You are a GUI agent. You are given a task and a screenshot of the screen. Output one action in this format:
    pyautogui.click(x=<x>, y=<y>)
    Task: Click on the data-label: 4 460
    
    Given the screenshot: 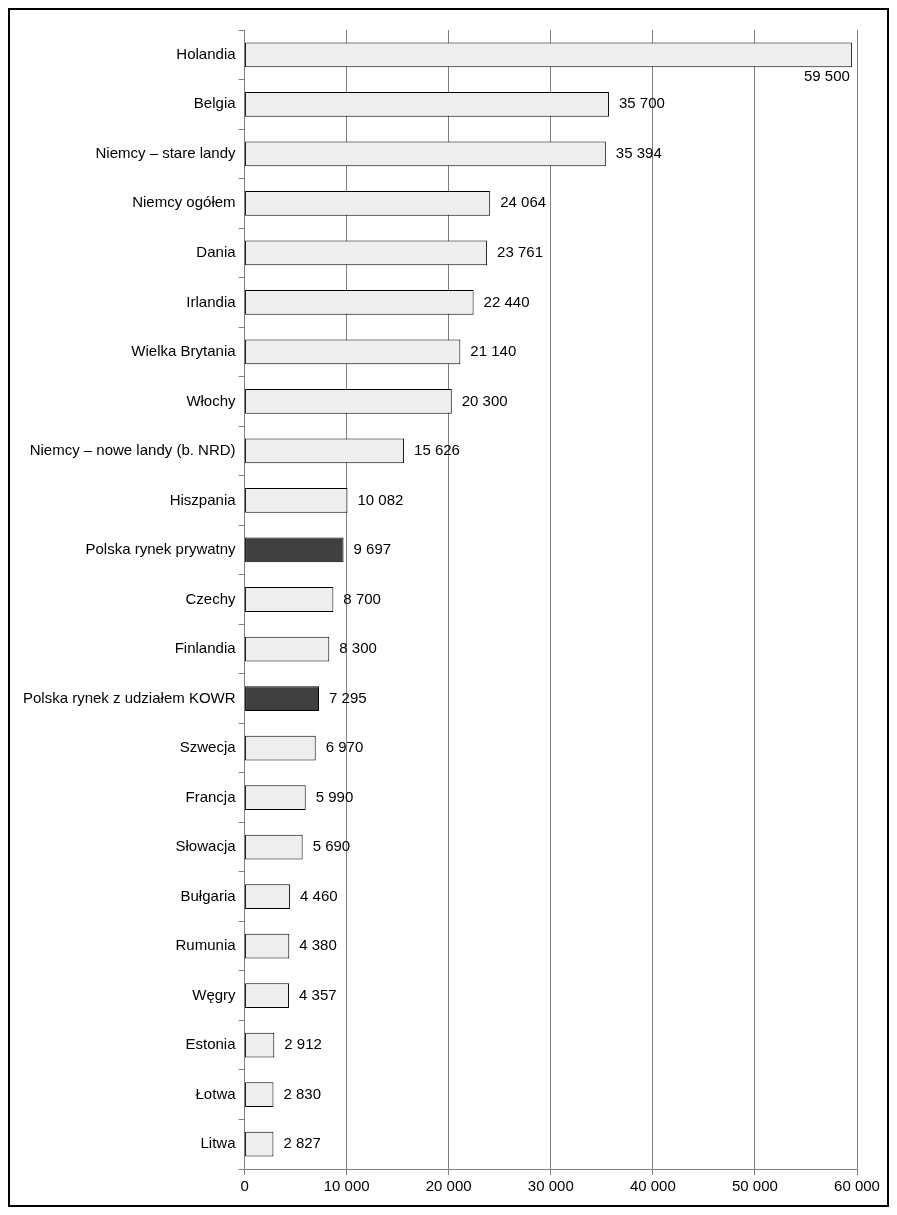 What is the action you would take?
    pyautogui.click(x=319, y=895)
    